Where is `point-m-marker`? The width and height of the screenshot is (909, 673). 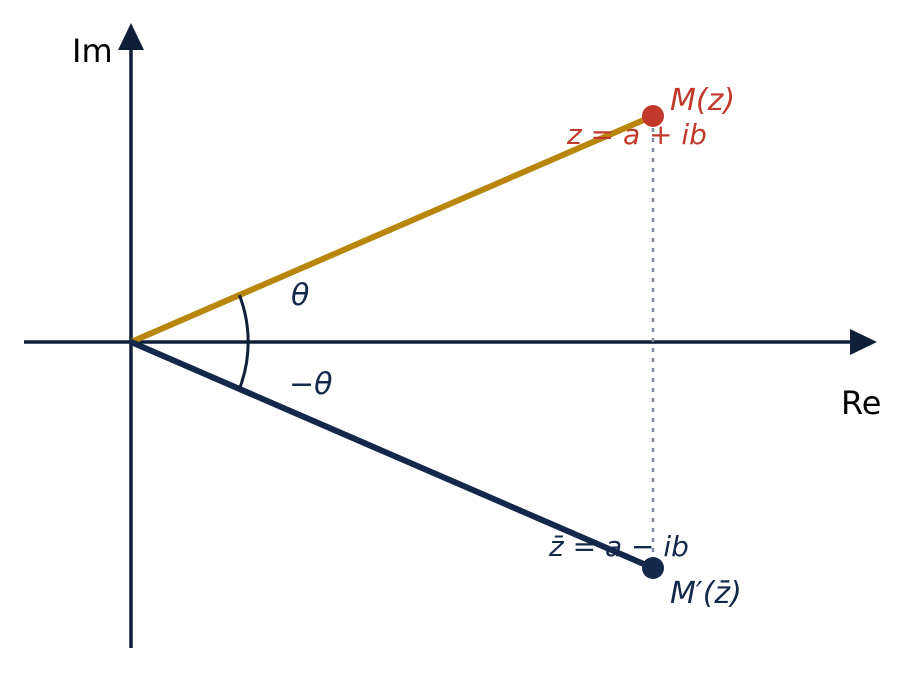
point-m-marker is located at coordinates (653, 116).